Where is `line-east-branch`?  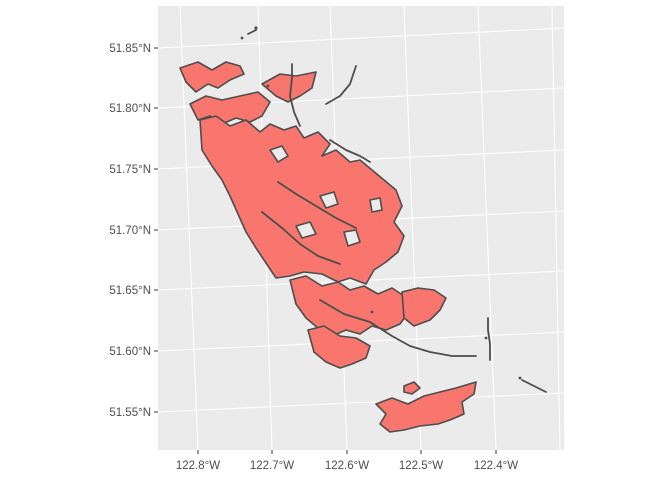 line-east-branch is located at coordinates (350, 151).